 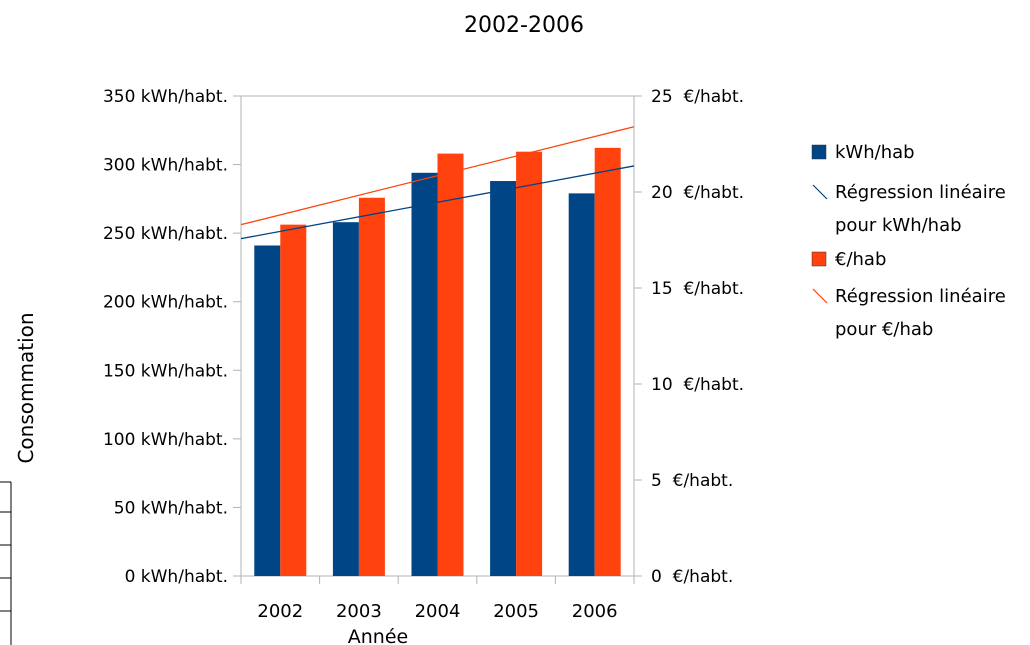 I want to click on legend-label: pour €/hab, so click(x=884, y=329).